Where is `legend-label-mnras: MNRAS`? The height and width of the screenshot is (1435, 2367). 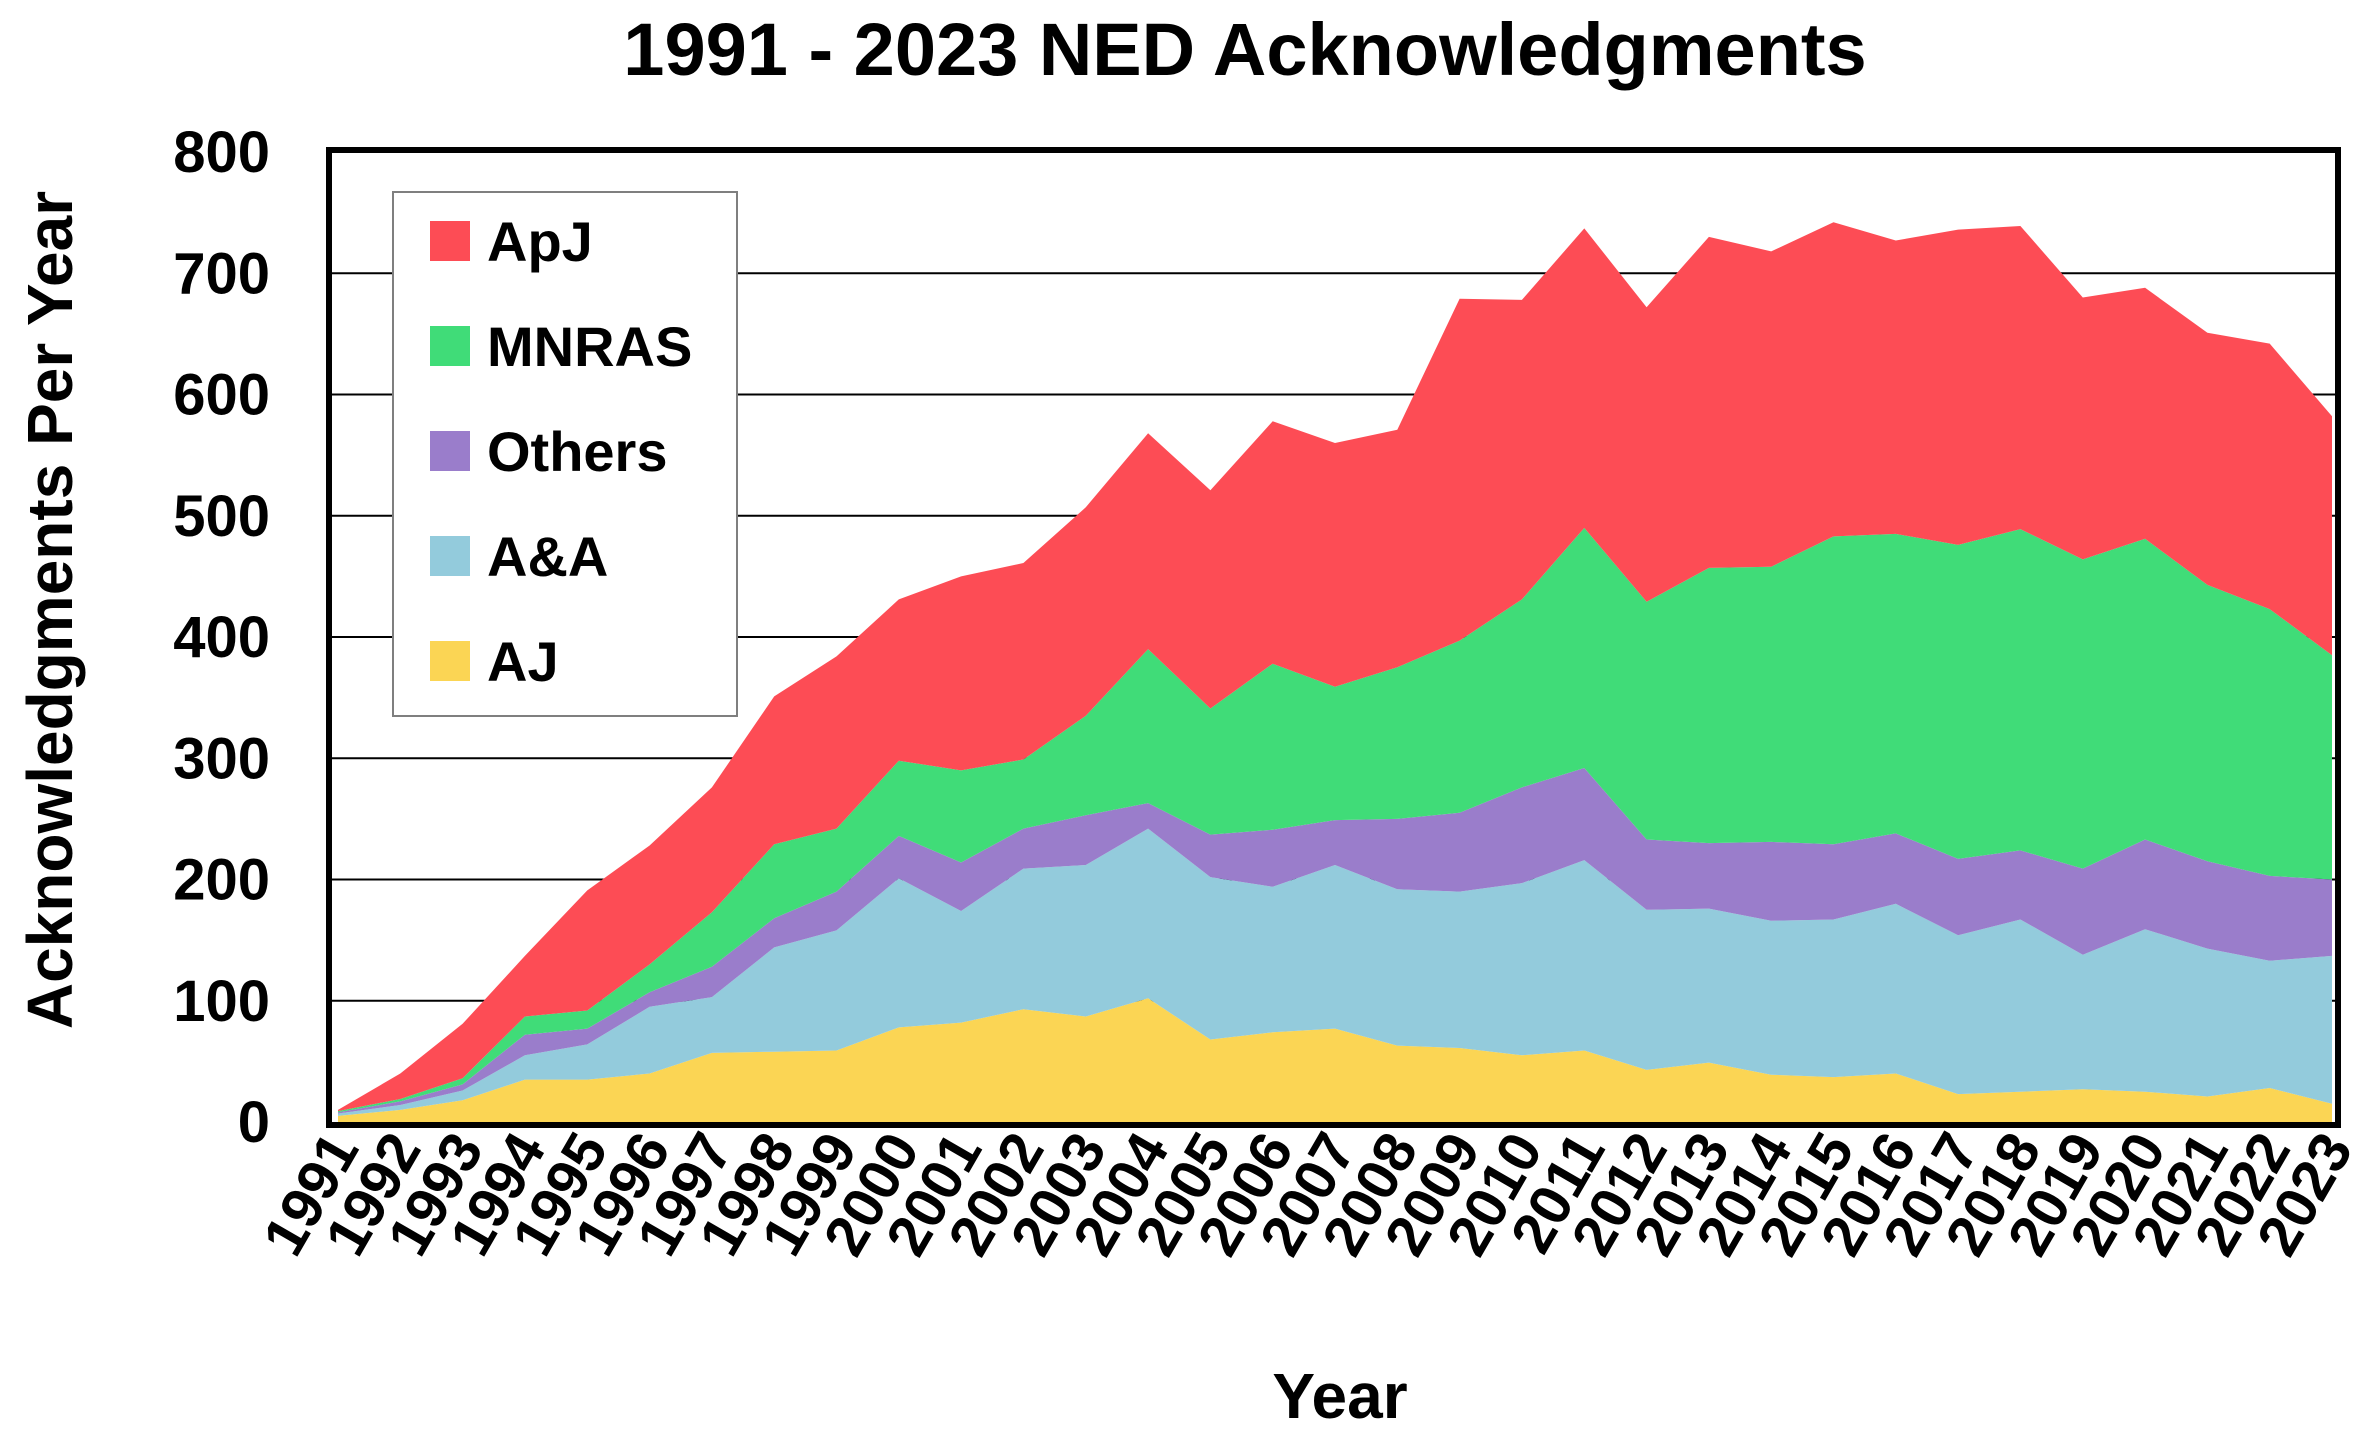 legend-label-mnras: MNRAS is located at coordinates (589, 346).